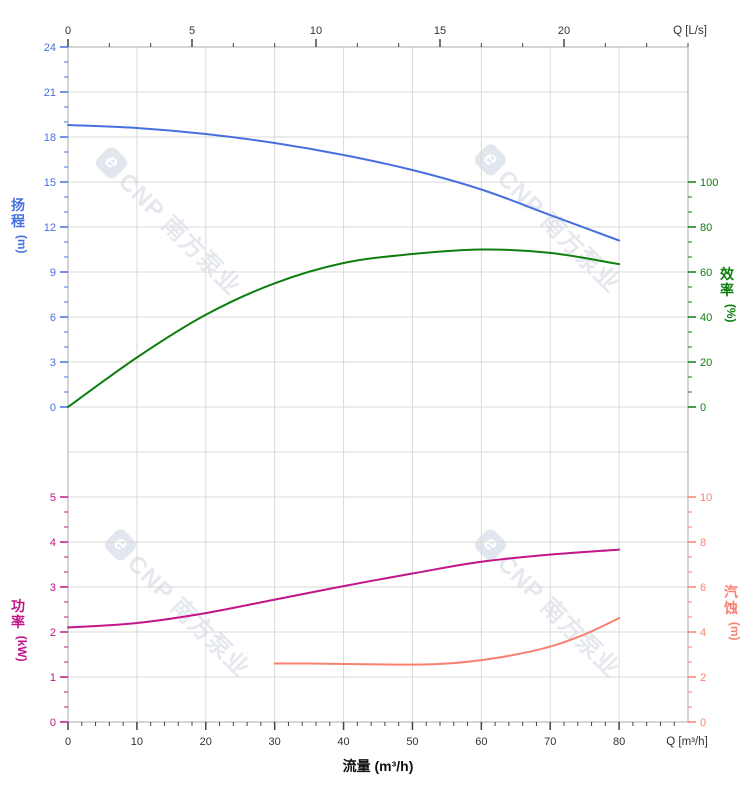 The width and height of the screenshot is (752, 797). Describe the element at coordinates (706, 318) in the screenshot. I see `eff-tick-label: 40` at that location.